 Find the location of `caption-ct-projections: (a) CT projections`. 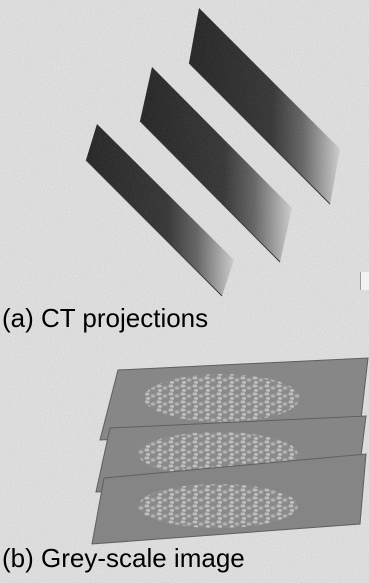

caption-ct-projections: (a) CT projections is located at coordinates (105, 318).